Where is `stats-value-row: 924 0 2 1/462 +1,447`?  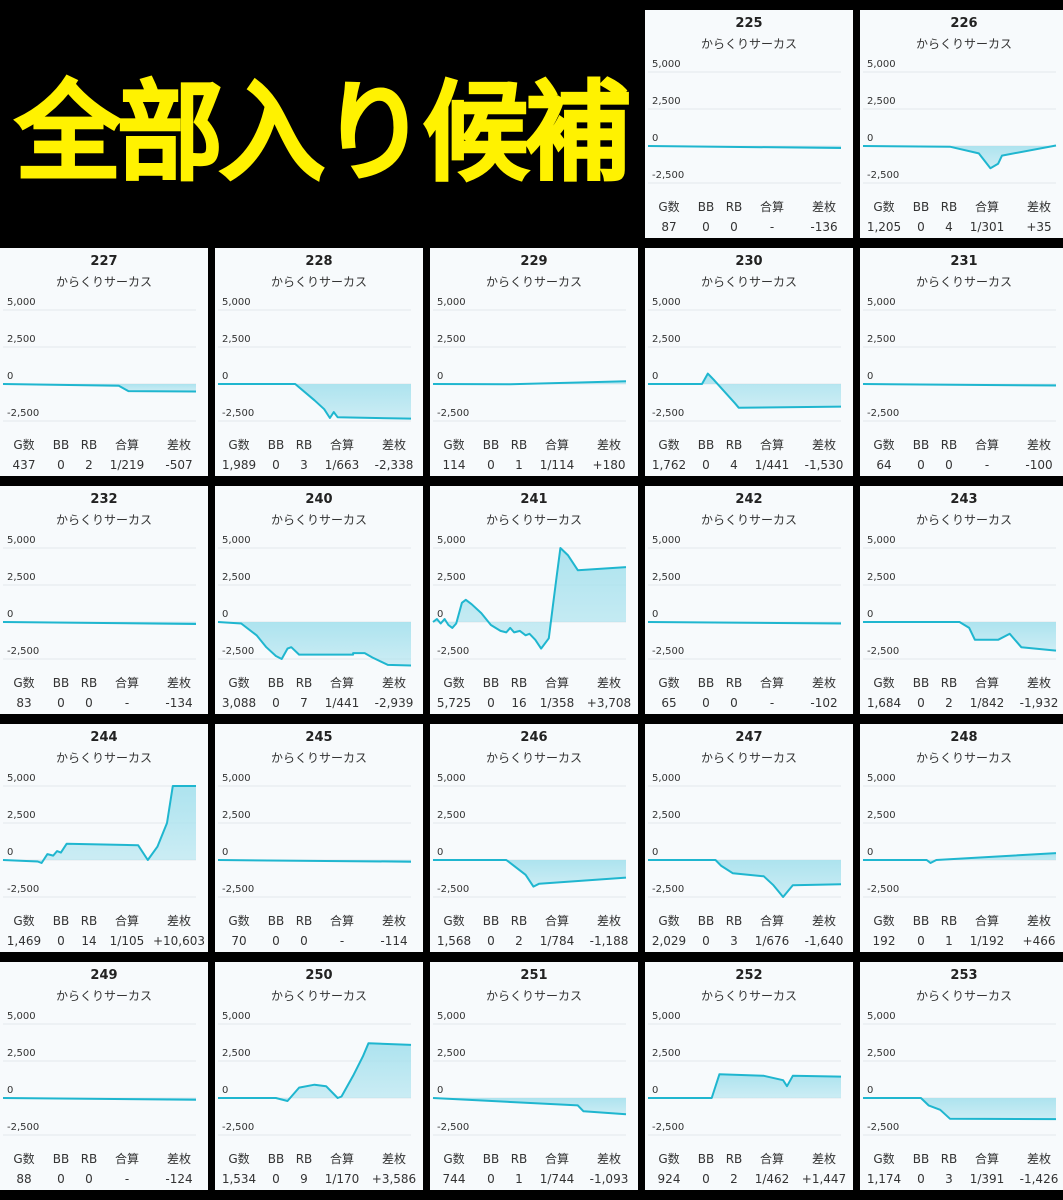
stats-value-row: 924 0 2 1/462 +1,447 is located at coordinates (749, 1179).